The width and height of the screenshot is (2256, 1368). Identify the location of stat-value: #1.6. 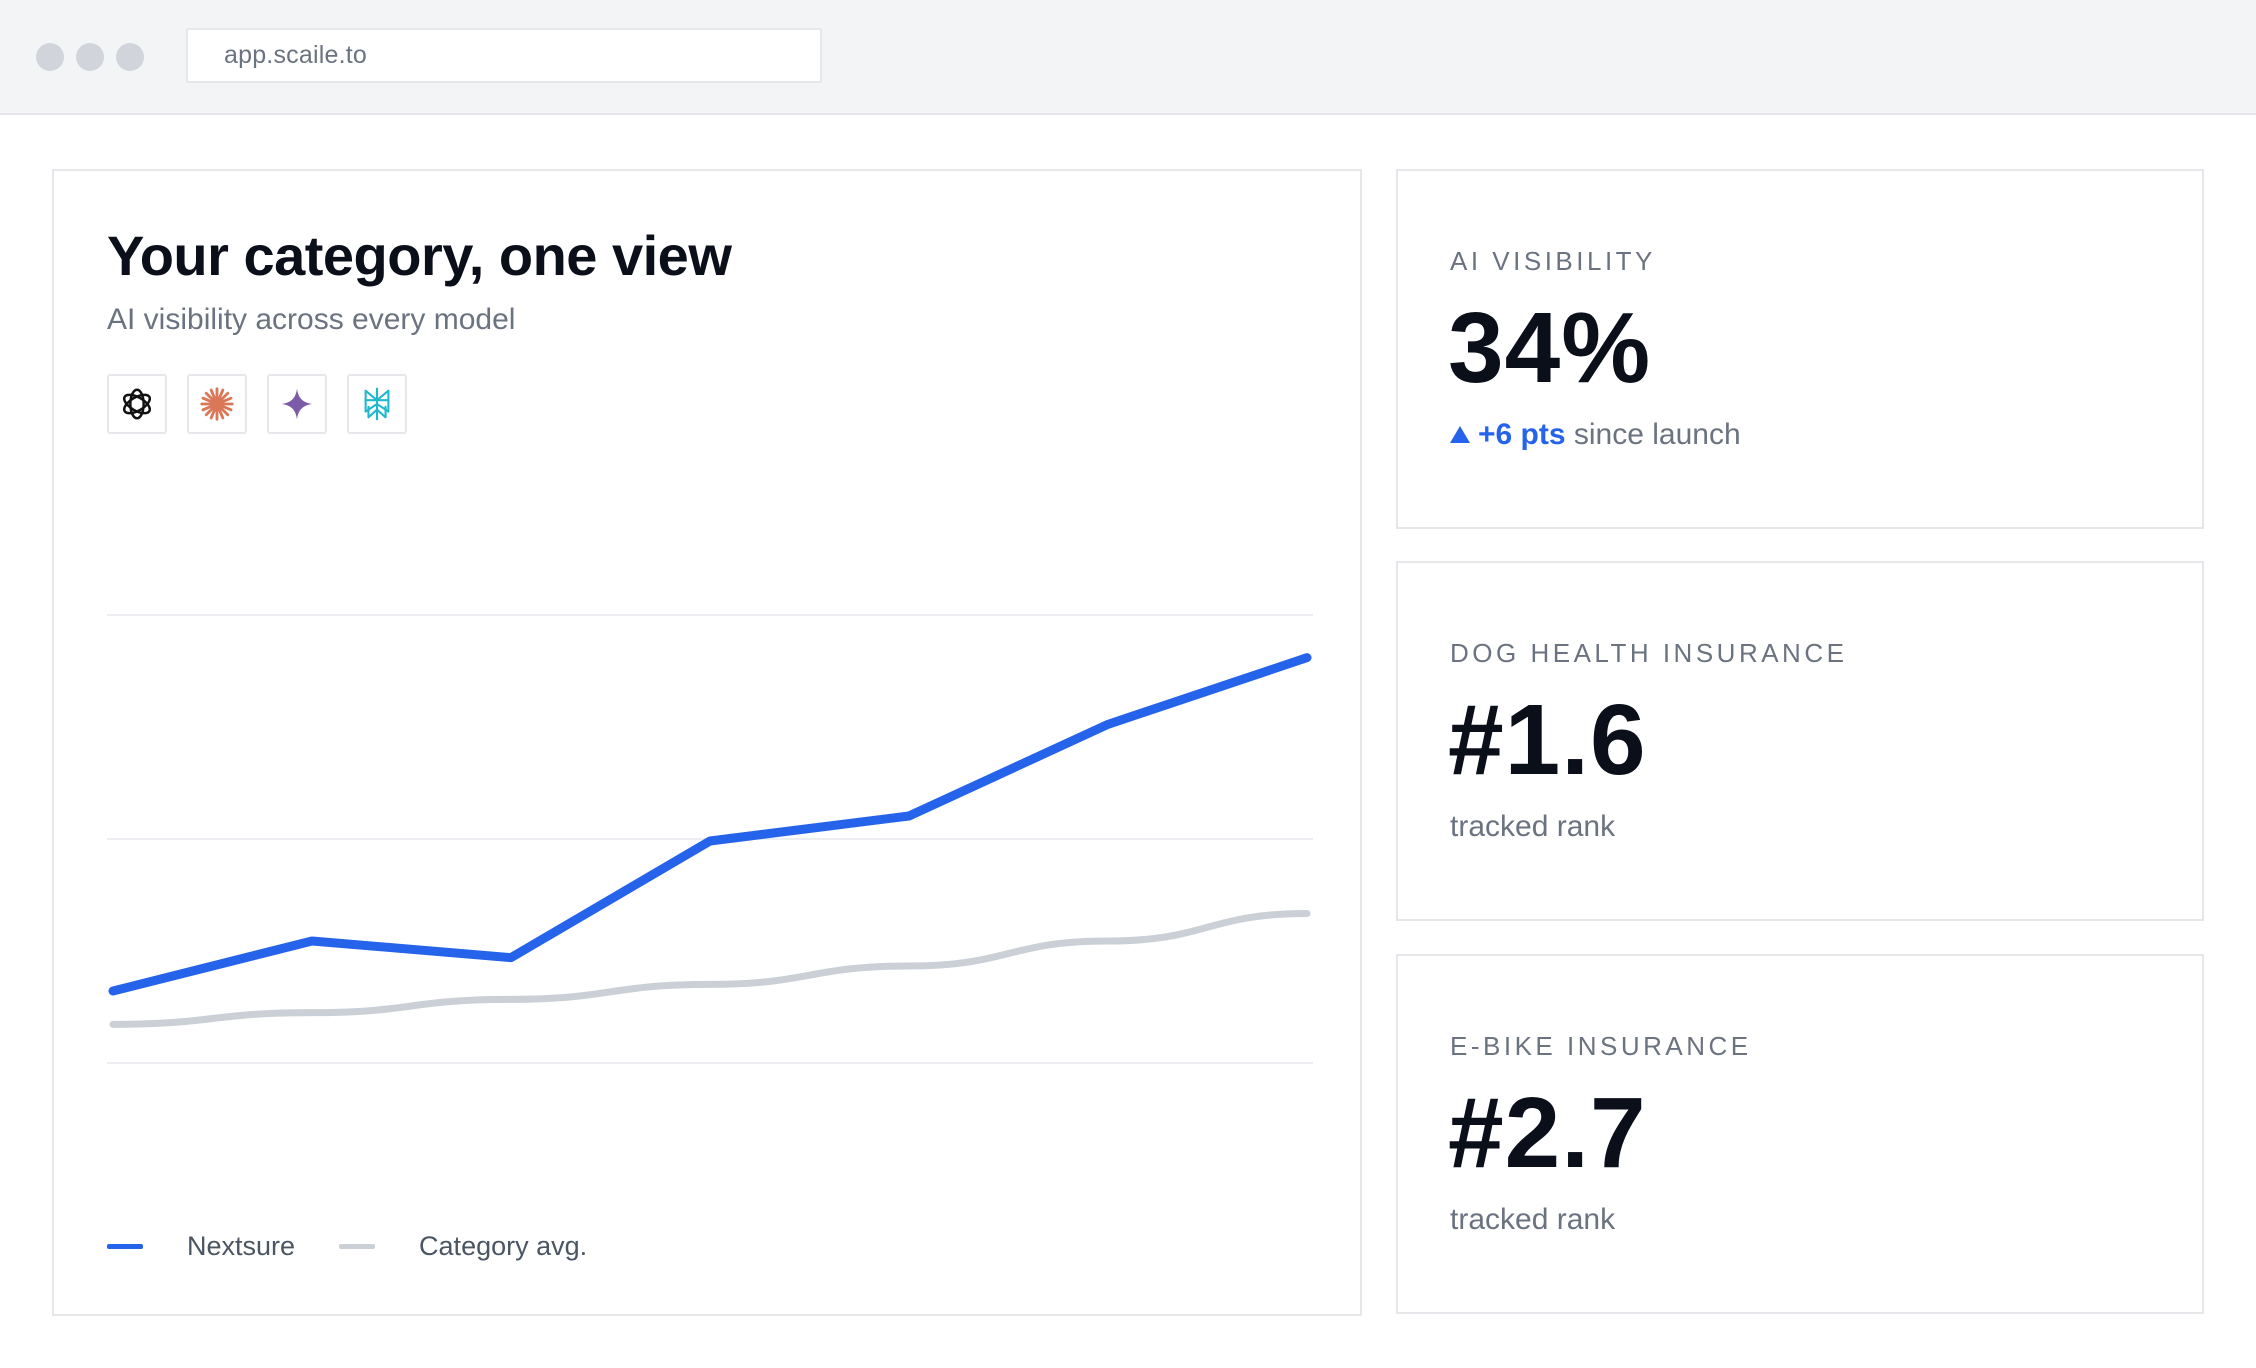
(1547, 740).